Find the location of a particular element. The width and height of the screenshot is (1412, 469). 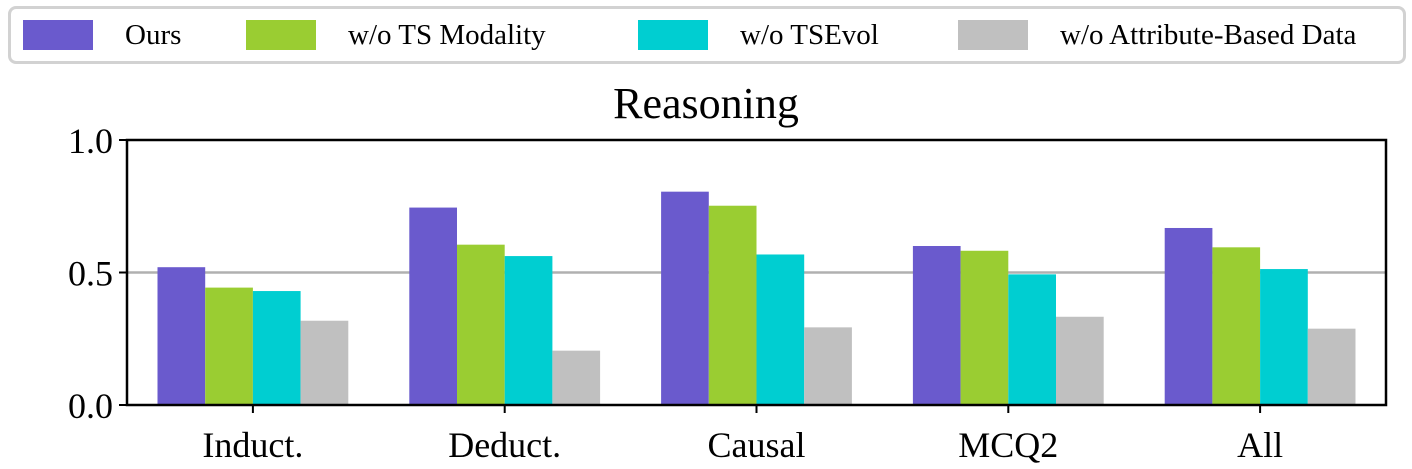

x-tick-label-2: Causal is located at coordinates (757, 445).